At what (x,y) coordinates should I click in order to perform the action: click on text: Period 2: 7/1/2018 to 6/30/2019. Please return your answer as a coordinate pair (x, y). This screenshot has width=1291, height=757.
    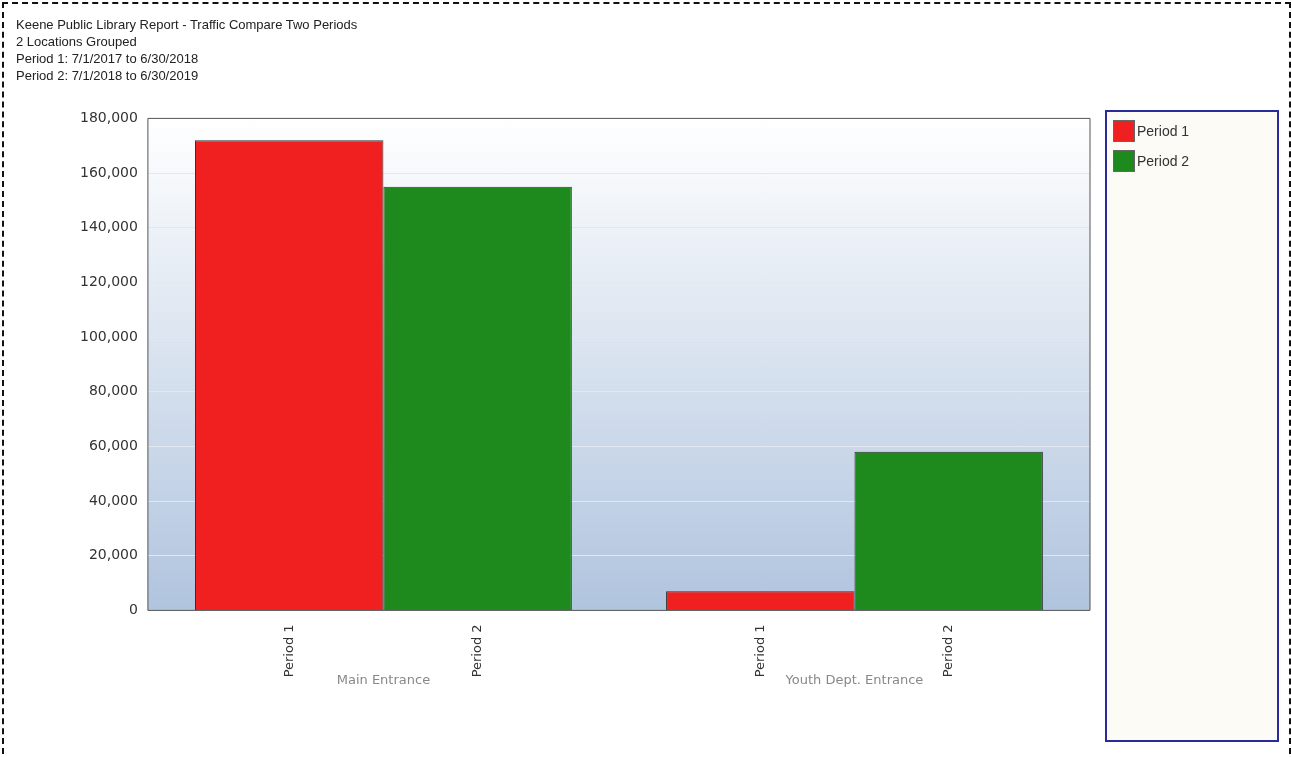
    Looking at the image, I should click on (108, 75).